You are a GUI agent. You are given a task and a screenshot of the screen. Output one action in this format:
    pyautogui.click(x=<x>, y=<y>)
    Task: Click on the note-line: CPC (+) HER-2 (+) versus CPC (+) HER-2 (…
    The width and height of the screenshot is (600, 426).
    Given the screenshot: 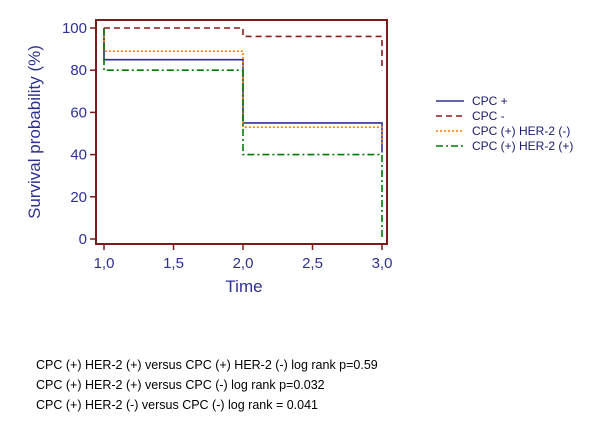 What is the action you would take?
    pyautogui.click(x=207, y=365)
    